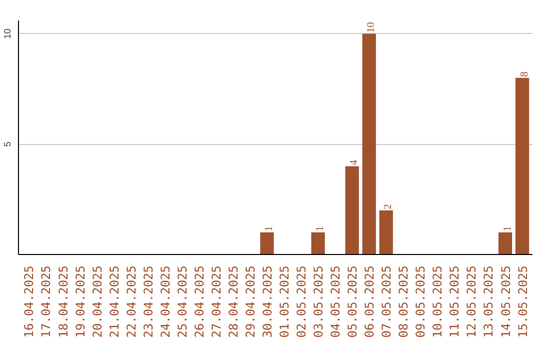  Describe the element at coordinates (388, 207) in the screenshot. I see `data-label: 2` at that location.